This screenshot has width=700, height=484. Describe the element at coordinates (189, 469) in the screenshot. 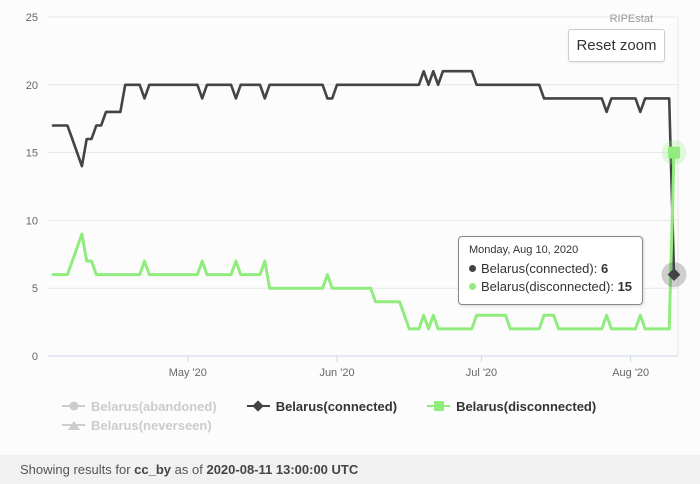

I see `status-middle: as of` at that location.